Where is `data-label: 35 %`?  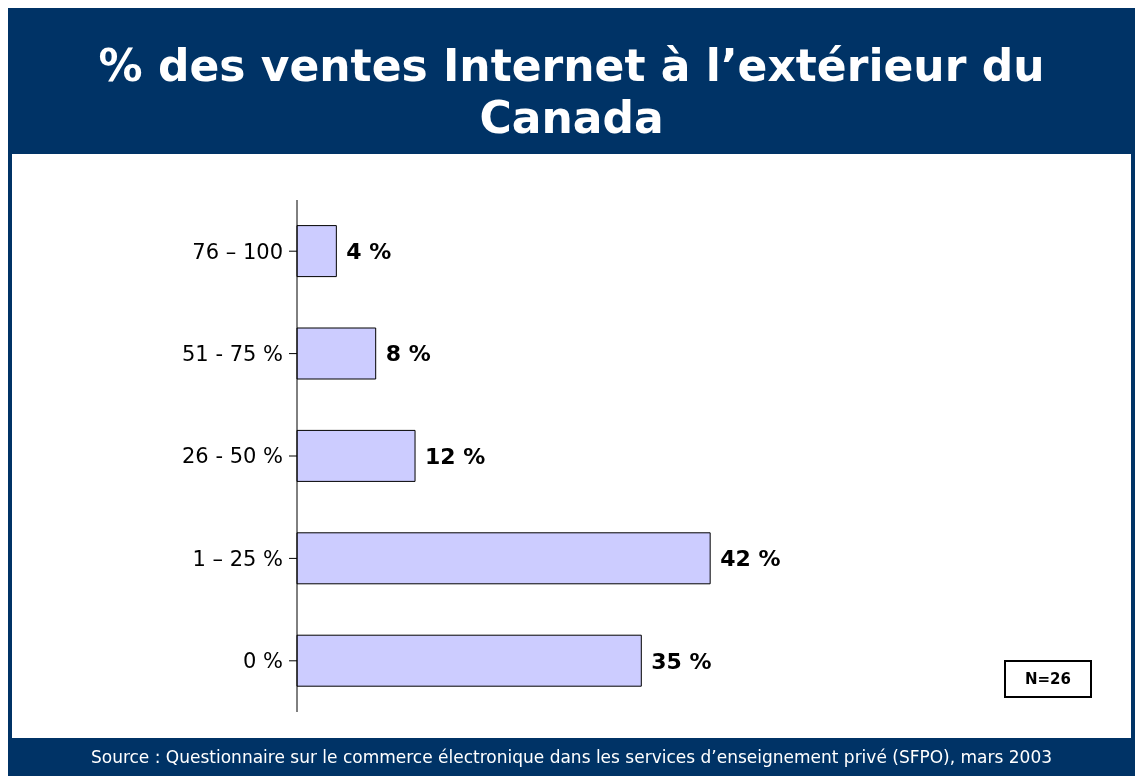
data-label: 35 % is located at coordinates (681, 661).